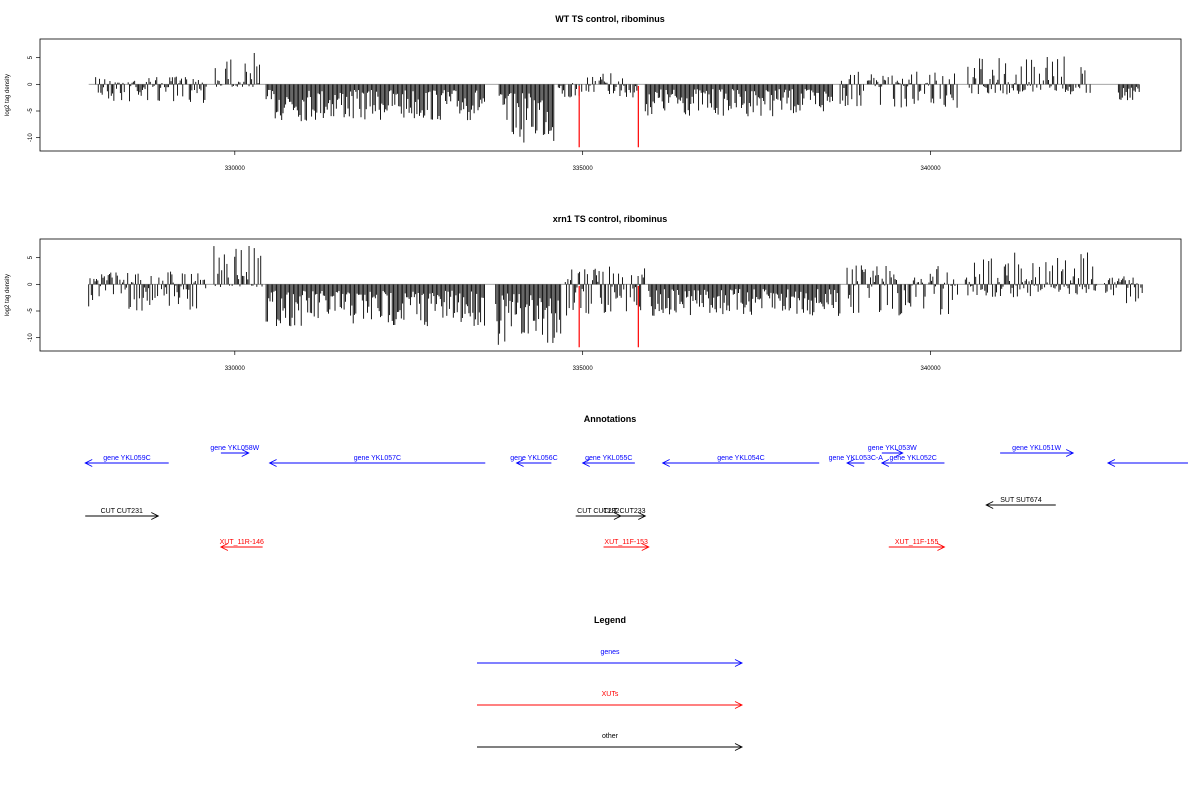 This screenshot has width=1200, height=805. I want to click on annotation-label: gene YKL059C, so click(126, 458).